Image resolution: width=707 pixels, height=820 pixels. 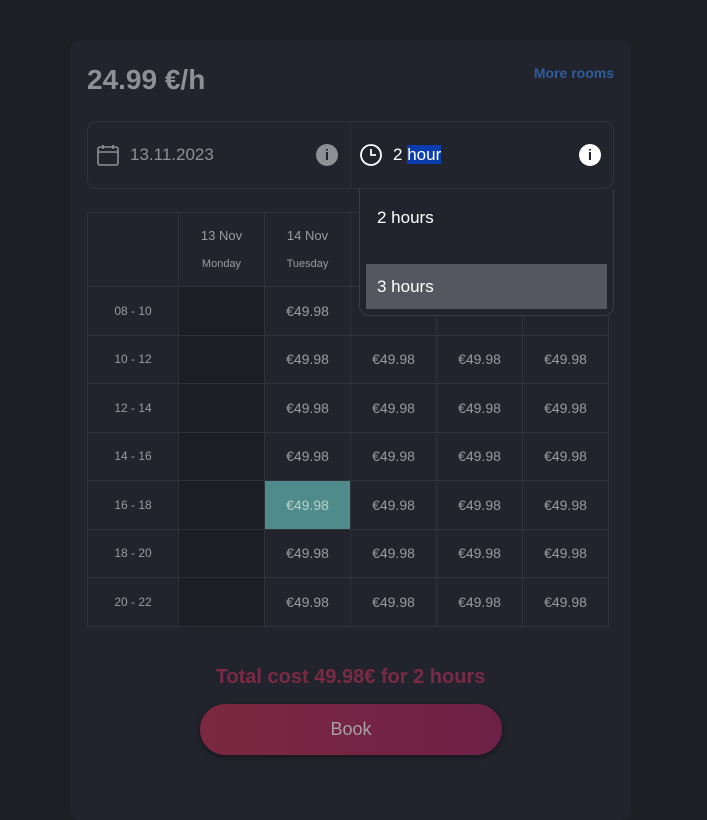 What do you see at coordinates (133, 505) in the screenshot?
I see `time-slot-label: 16 - 18` at bounding box center [133, 505].